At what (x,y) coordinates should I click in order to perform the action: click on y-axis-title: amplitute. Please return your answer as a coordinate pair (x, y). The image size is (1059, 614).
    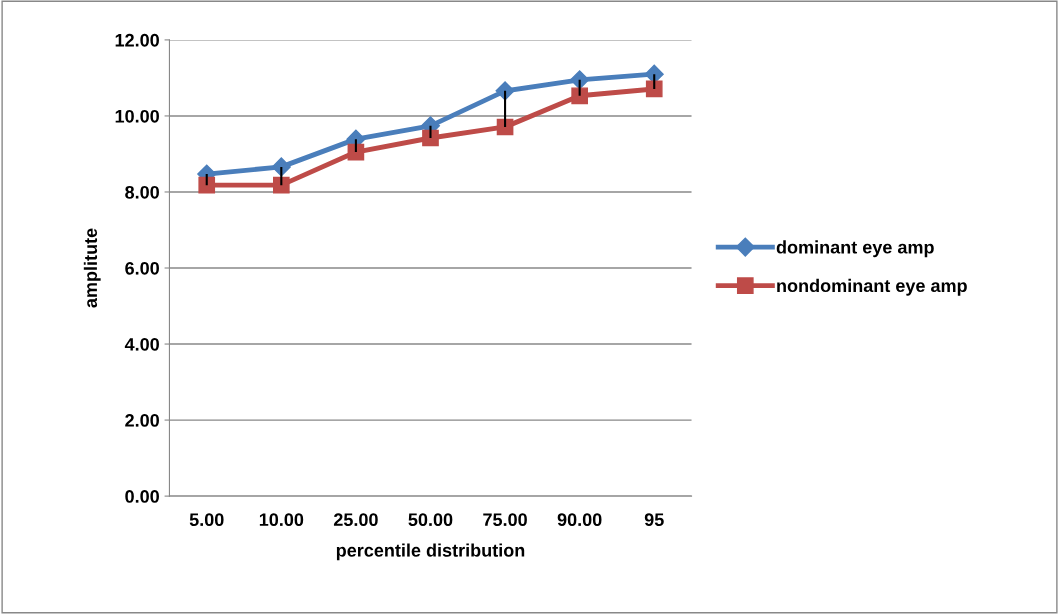
    Looking at the image, I should click on (92, 268).